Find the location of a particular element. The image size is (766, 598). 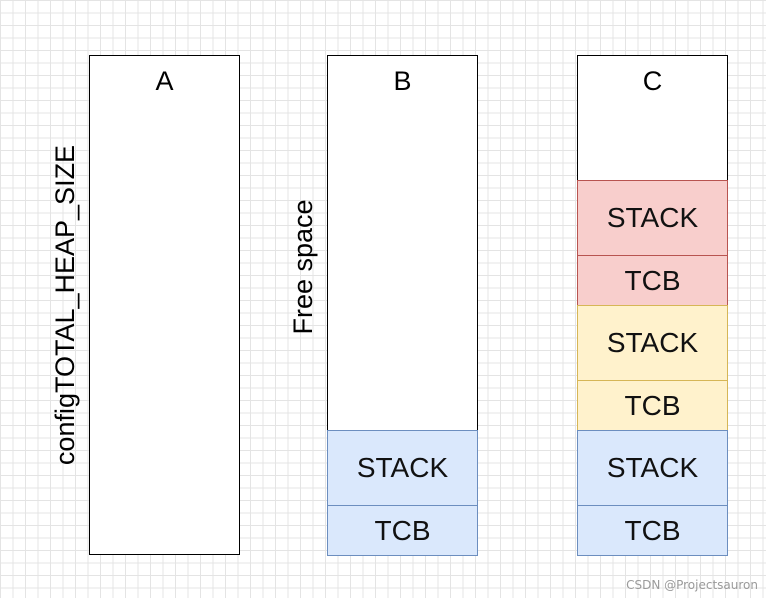

heap-size-label: configTOTAL_HEAP_SIZE is located at coordinates (65, 305).